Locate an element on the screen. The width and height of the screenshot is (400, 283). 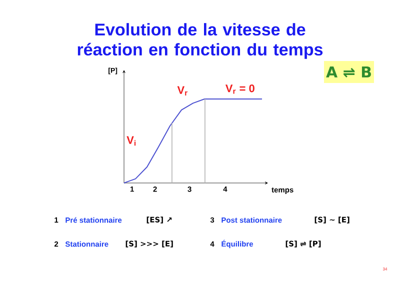
chart-title: Evolution de la vitesse de réaction en fonction du temps is located at coordinates (200, 41).